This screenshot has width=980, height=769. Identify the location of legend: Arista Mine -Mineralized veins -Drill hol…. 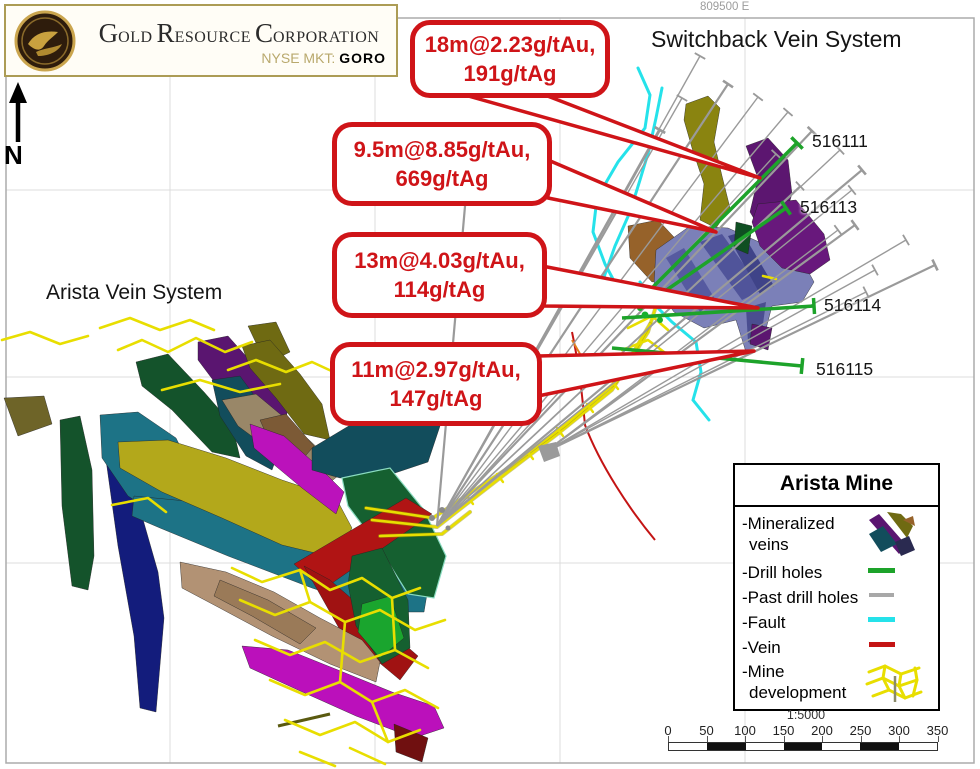
(836, 587).